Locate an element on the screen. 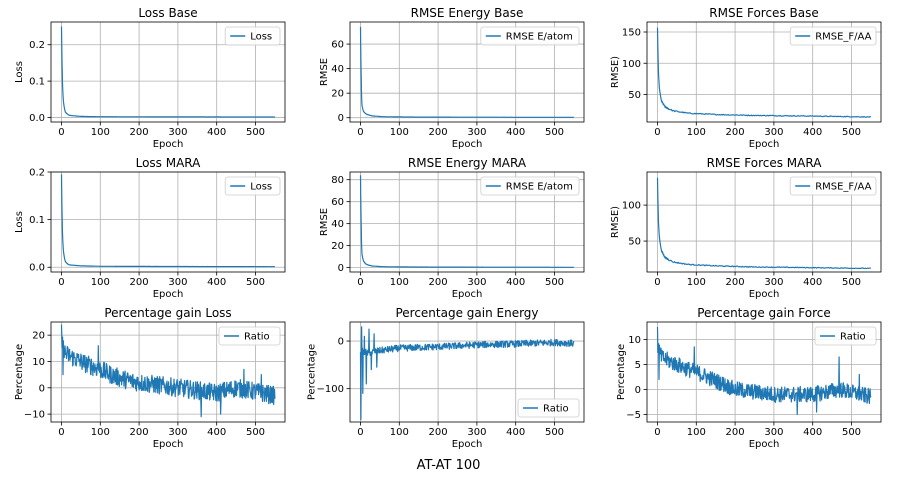 This screenshot has width=897, height=487. y-tick-label: 5 is located at coordinates (638, 365).